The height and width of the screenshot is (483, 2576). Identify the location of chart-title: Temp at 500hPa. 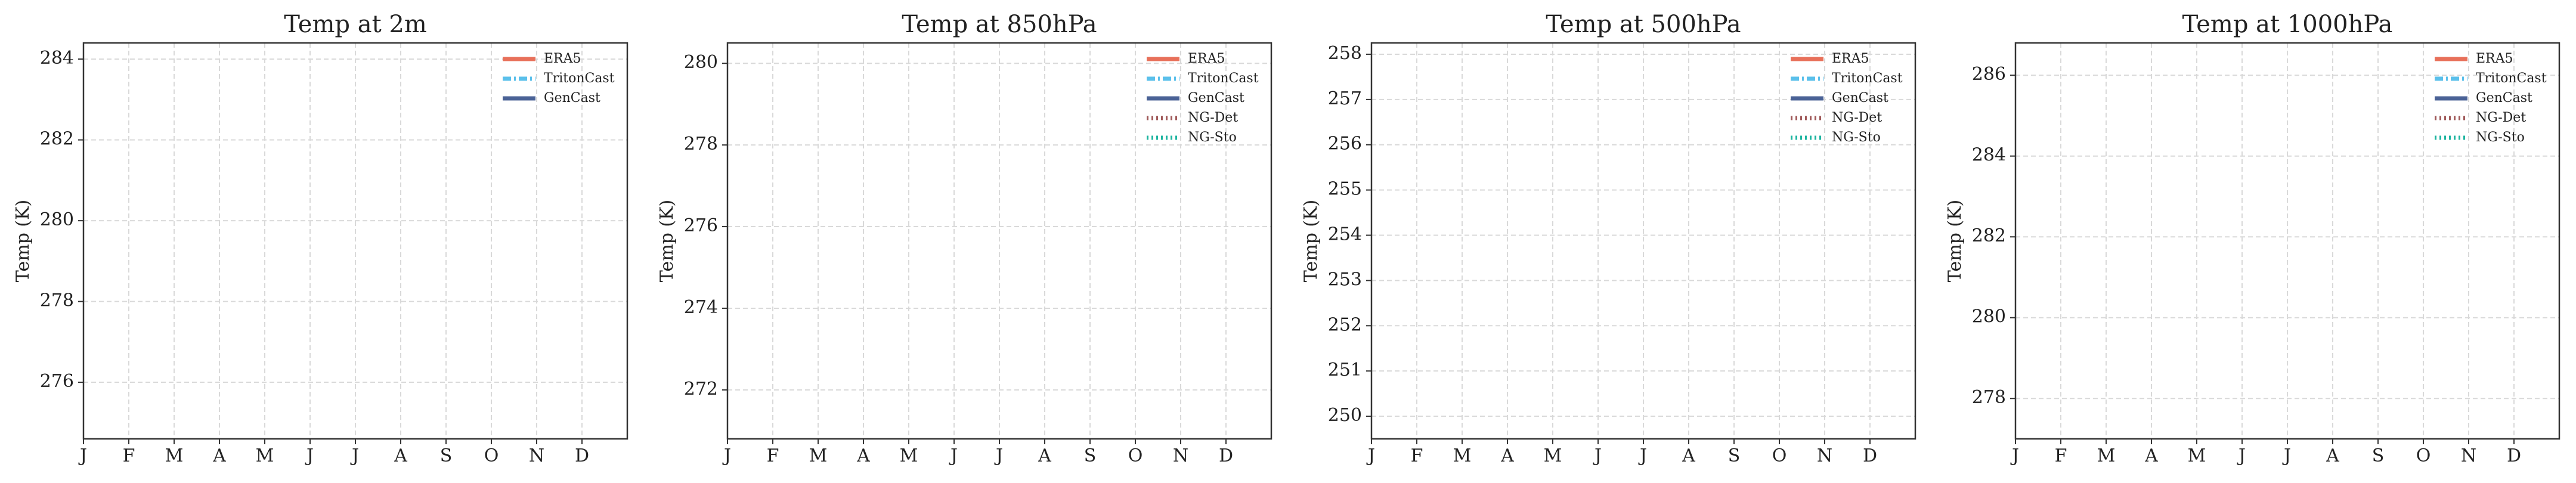
(1643, 25).